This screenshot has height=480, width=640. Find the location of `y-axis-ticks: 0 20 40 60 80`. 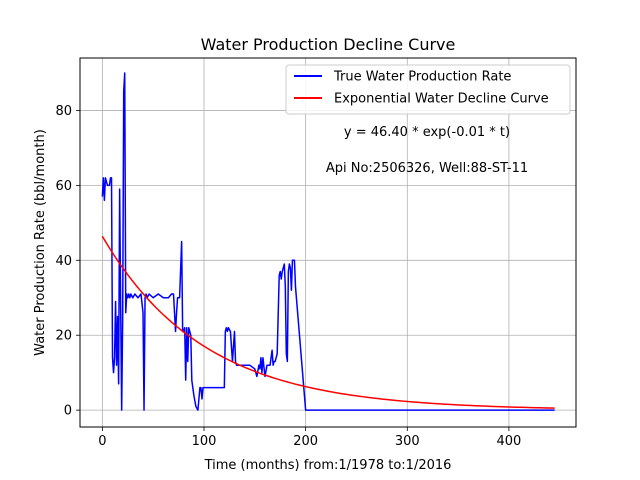

y-axis-ticks: 0 20 40 60 80 is located at coordinates (67, 261).